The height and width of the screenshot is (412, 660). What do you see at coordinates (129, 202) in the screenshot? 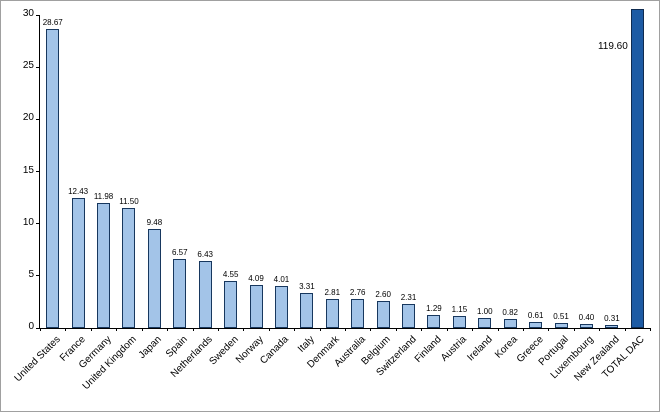
I see `bar-value-label: 11.50` at bounding box center [129, 202].